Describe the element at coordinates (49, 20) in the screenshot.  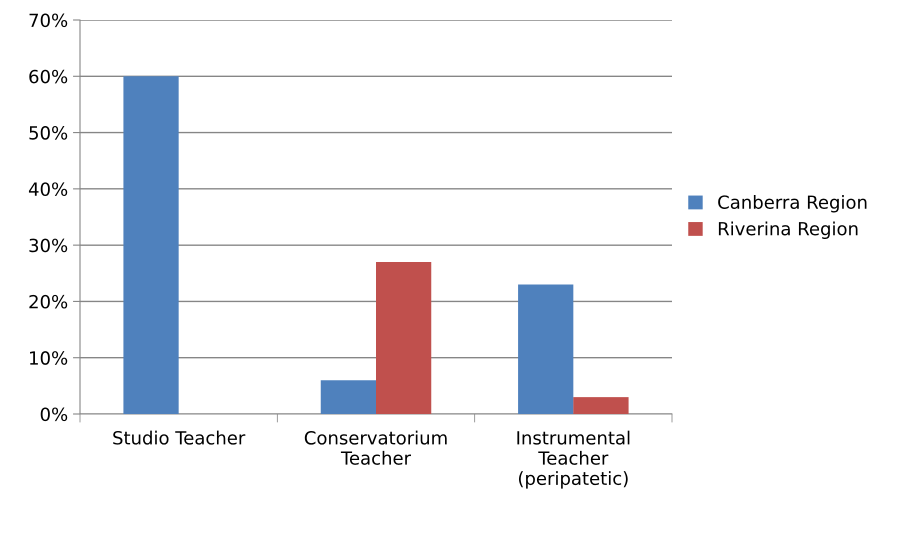
I see `y-tick-label: 70%` at that location.